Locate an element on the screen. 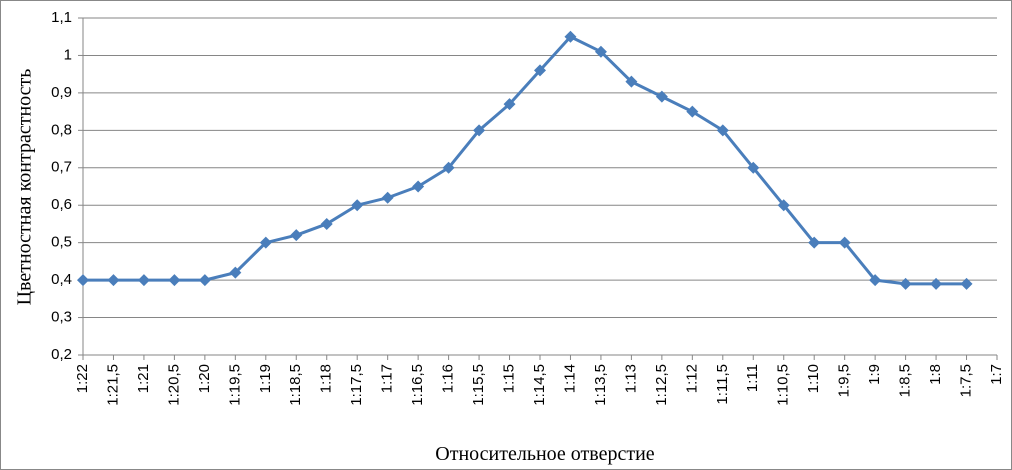 The image size is (1012, 470). y-tick-label: 0,4 is located at coordinates (61, 279).